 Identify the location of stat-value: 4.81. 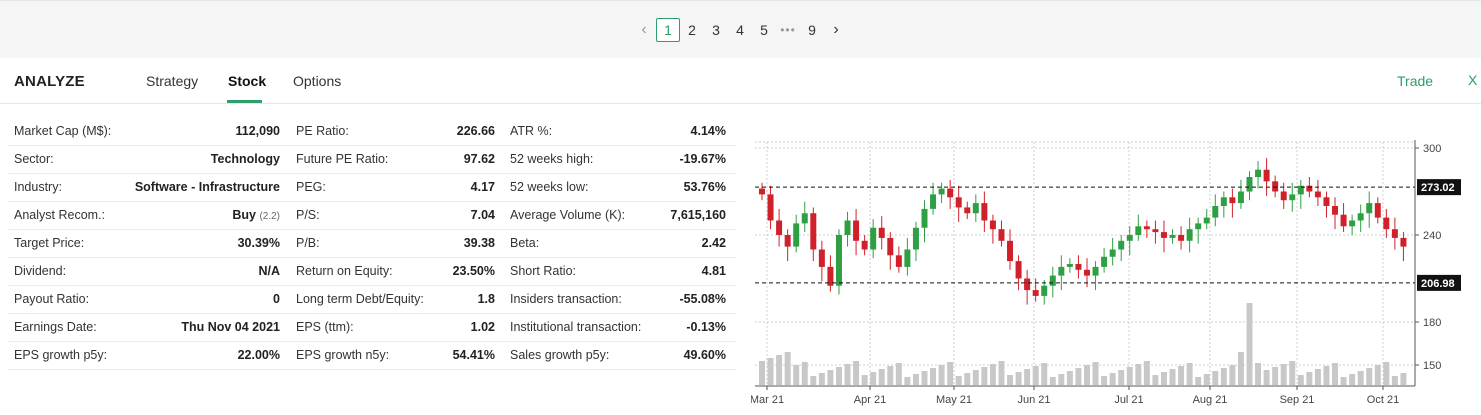
(714, 271).